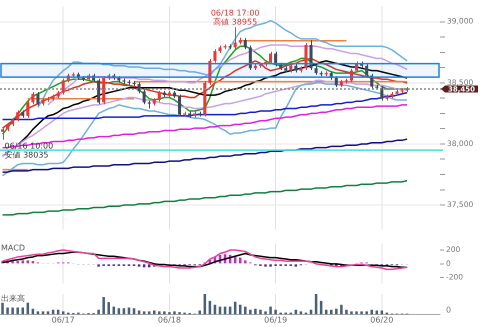 Image resolution: width=480 pixels, height=327 pixels. What do you see at coordinates (235, 17) in the screenshot?
I see `annotation: 06/18 17:00 高値 38955` at bounding box center [235, 17].